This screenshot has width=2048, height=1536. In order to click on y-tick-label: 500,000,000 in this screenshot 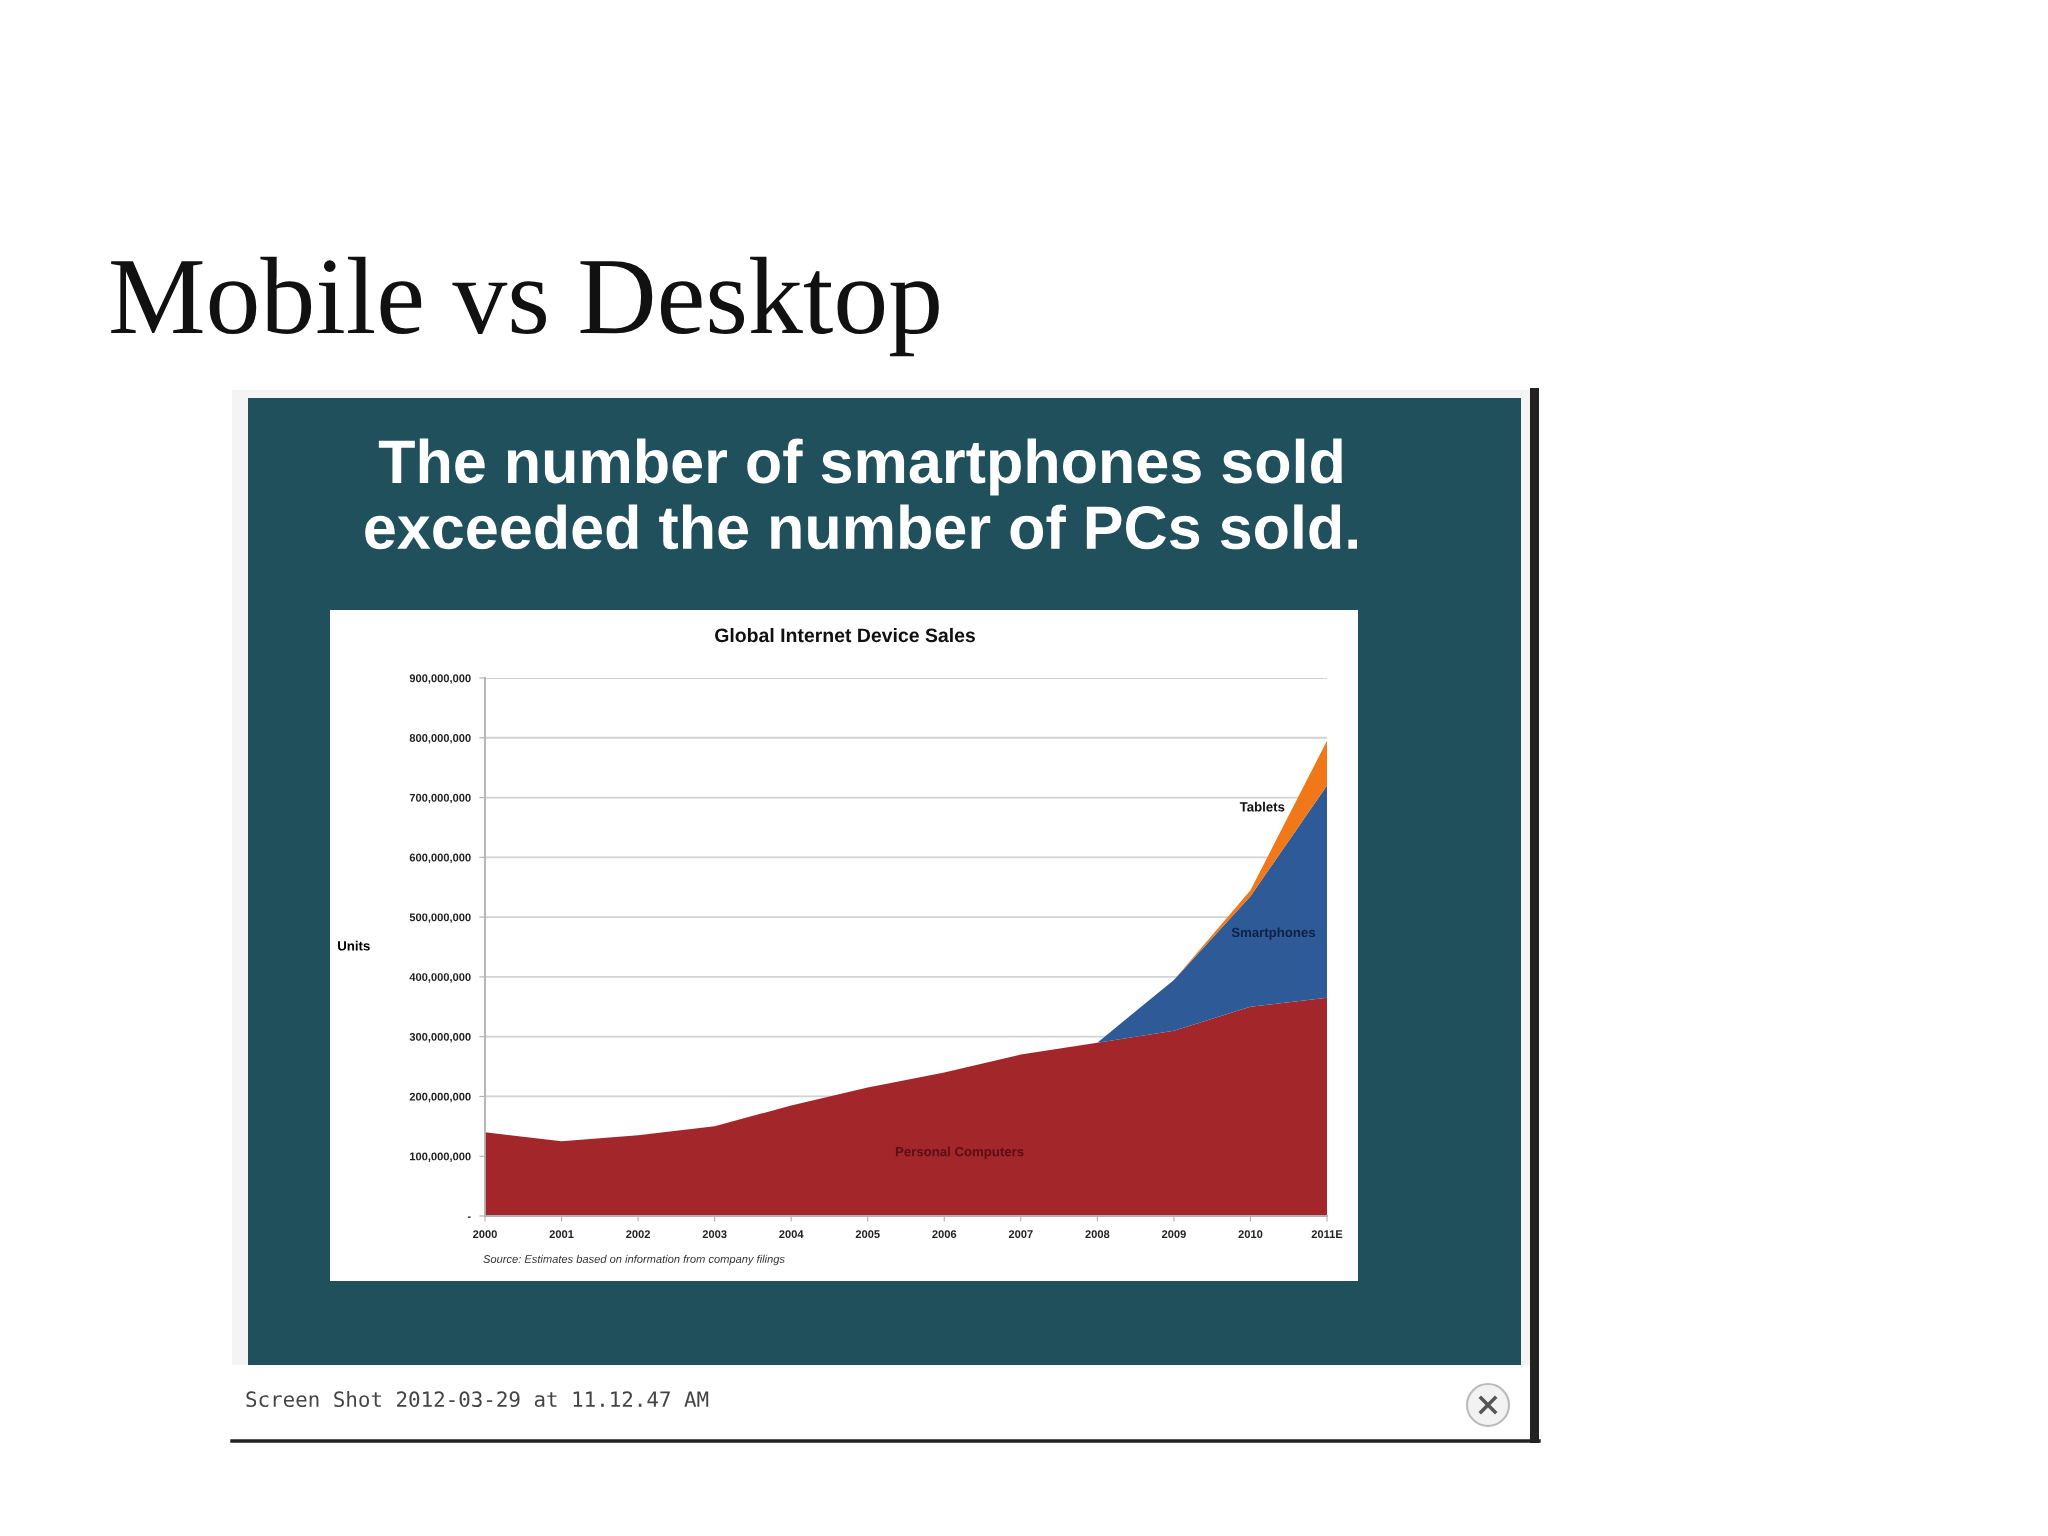, I will do `click(440, 918)`.